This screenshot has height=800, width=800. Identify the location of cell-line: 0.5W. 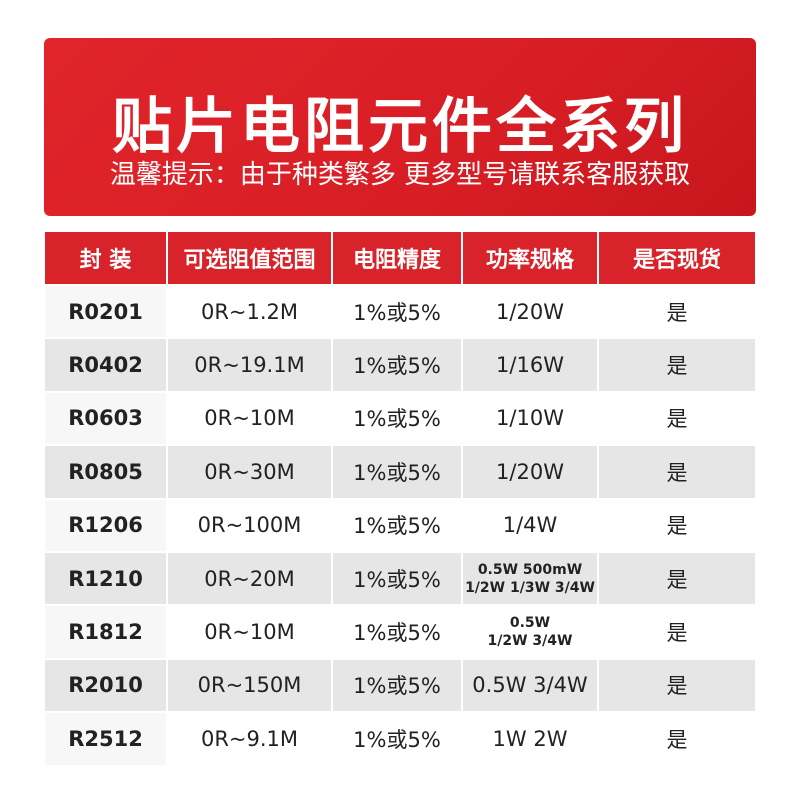
(530, 623).